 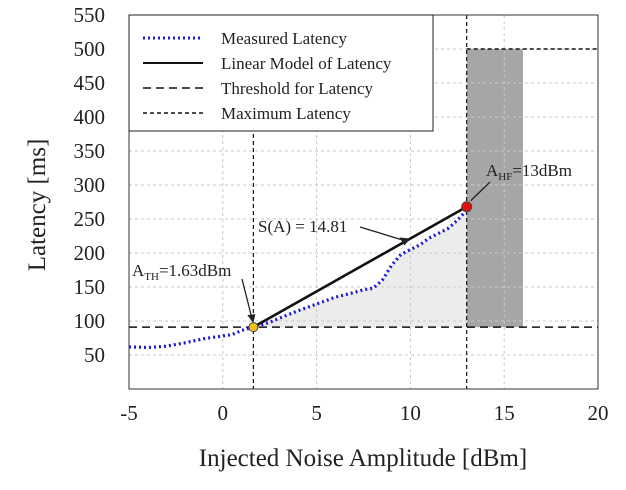 I want to click on y-tick-label-1: 100, so click(x=90, y=321).